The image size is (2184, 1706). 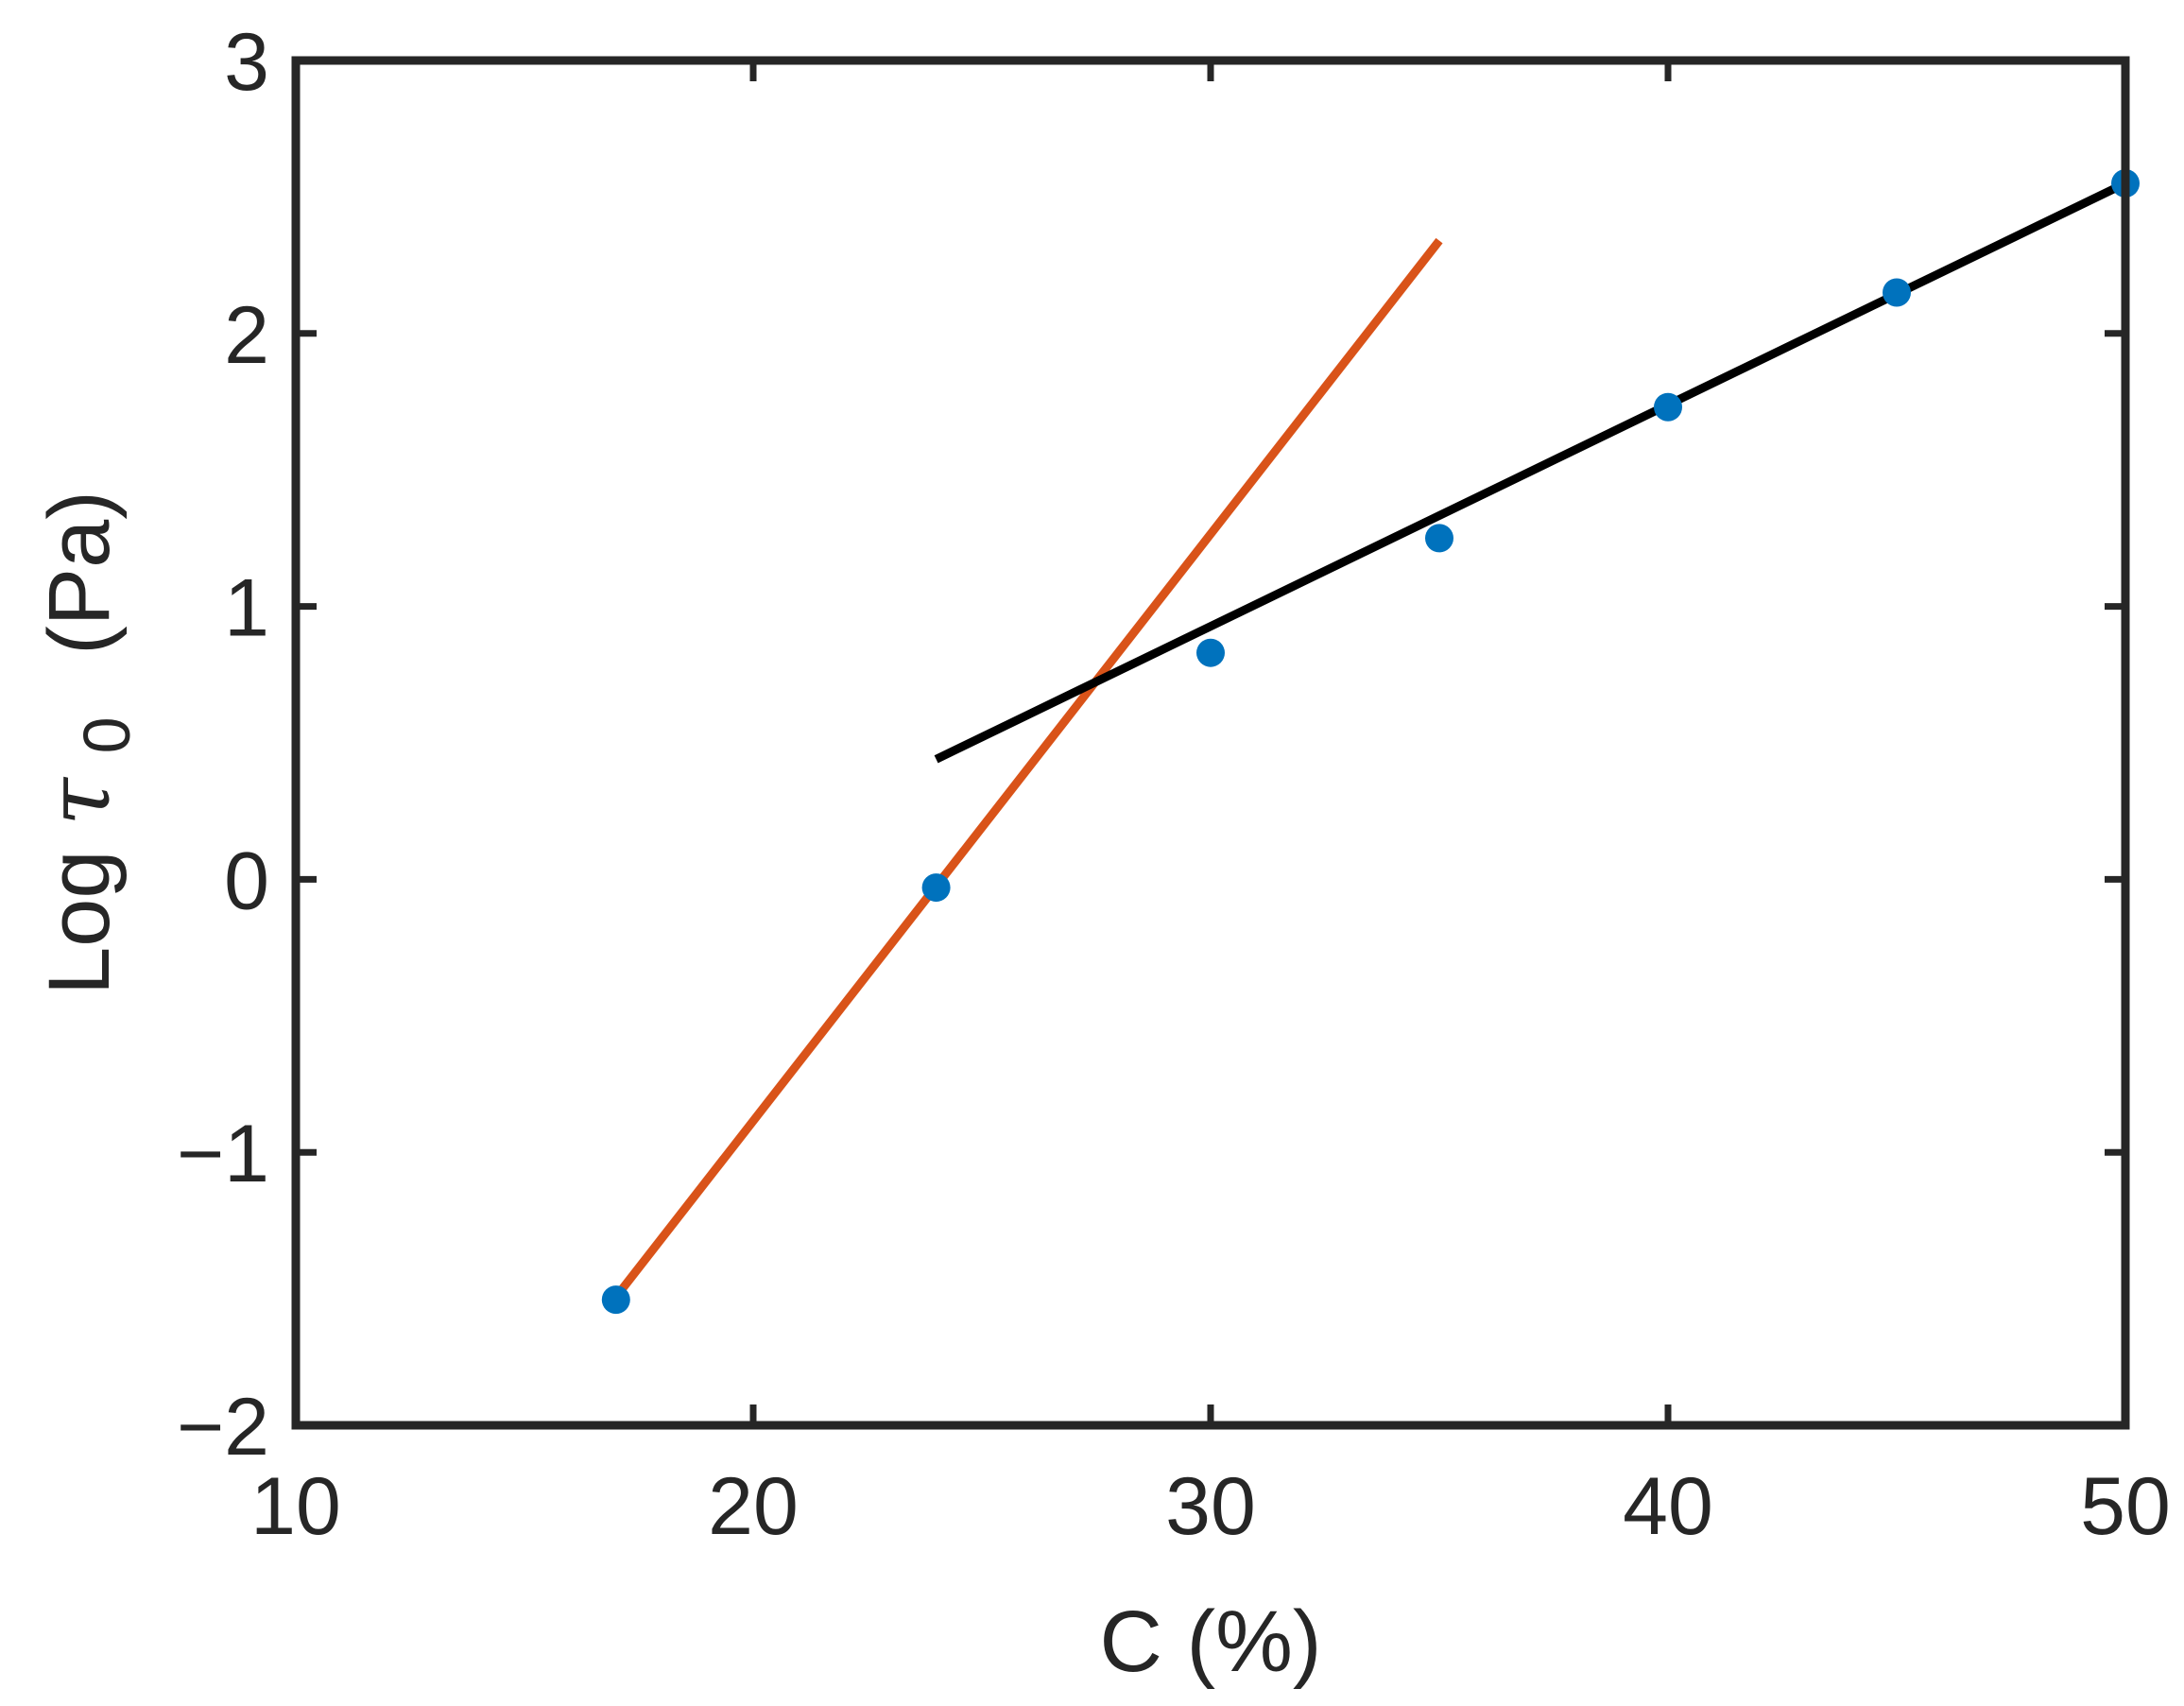 I want to click on x-tick-label: 40, so click(x=1668, y=1506).